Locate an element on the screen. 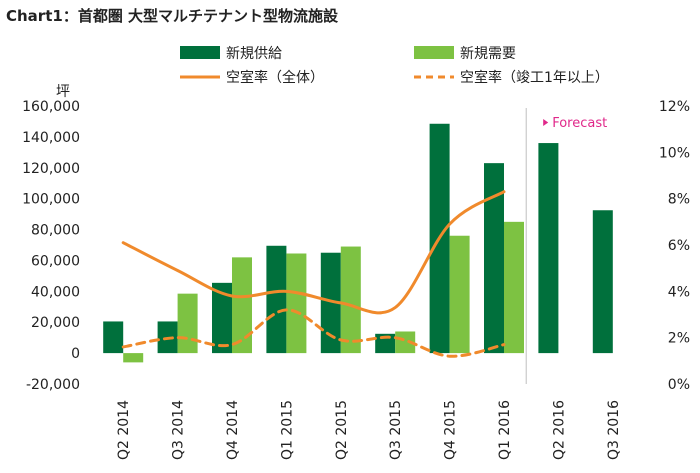 This screenshot has height=473, width=700. legend-label-vacancy-aged: 空室率（竣工1年以上） is located at coordinates (534, 77).